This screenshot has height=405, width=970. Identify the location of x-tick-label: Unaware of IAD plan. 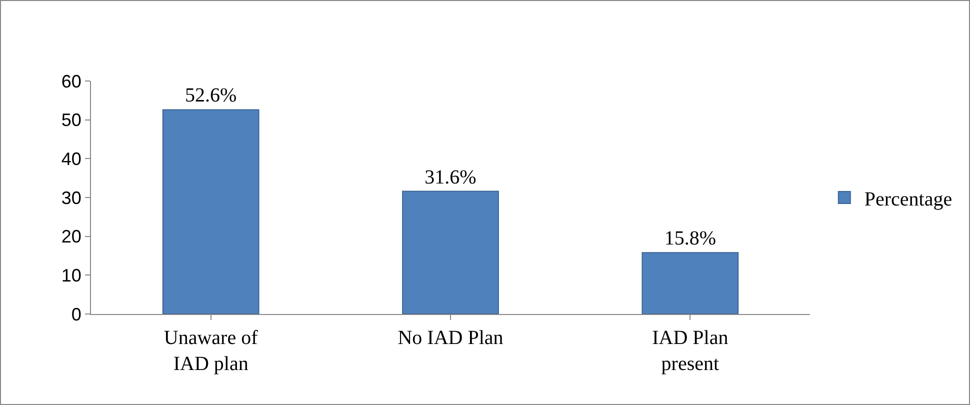
(211, 351).